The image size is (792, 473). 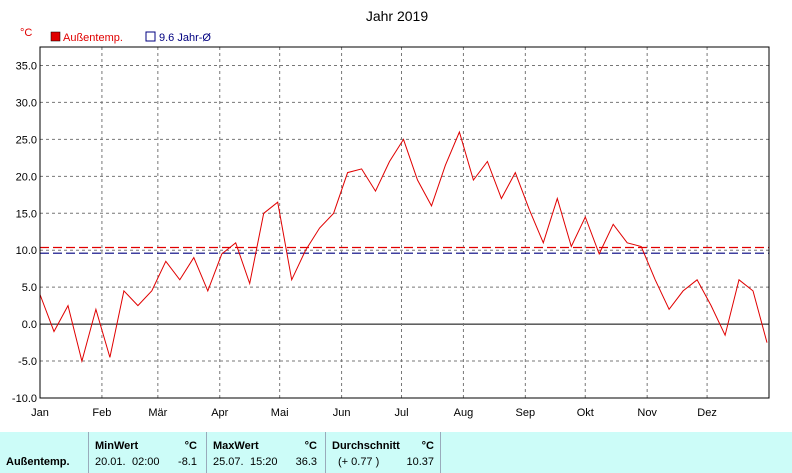 I want to click on chart-title: Jahr 2019, so click(x=397, y=16).